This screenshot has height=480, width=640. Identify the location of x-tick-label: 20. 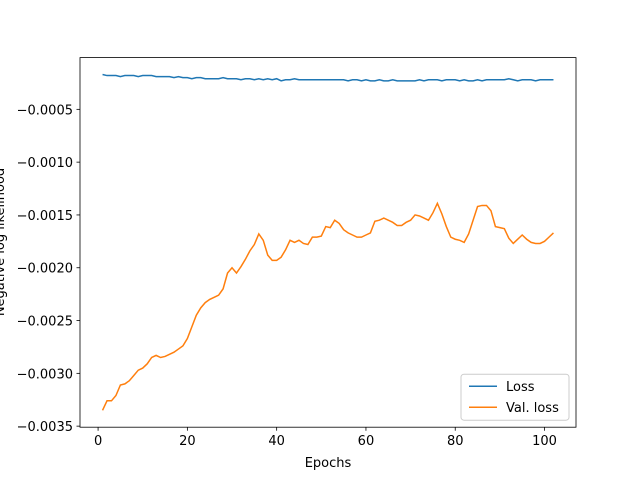
(187, 441).